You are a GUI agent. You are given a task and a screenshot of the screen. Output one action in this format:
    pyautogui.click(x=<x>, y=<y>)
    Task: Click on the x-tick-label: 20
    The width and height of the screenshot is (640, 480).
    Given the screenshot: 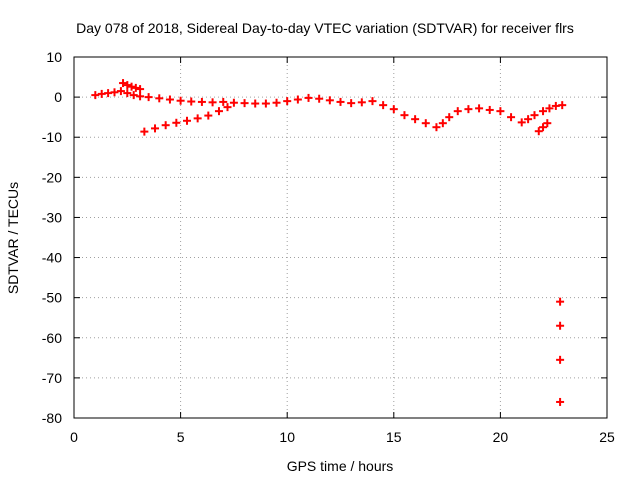 What is the action you would take?
    pyautogui.click(x=501, y=437)
    